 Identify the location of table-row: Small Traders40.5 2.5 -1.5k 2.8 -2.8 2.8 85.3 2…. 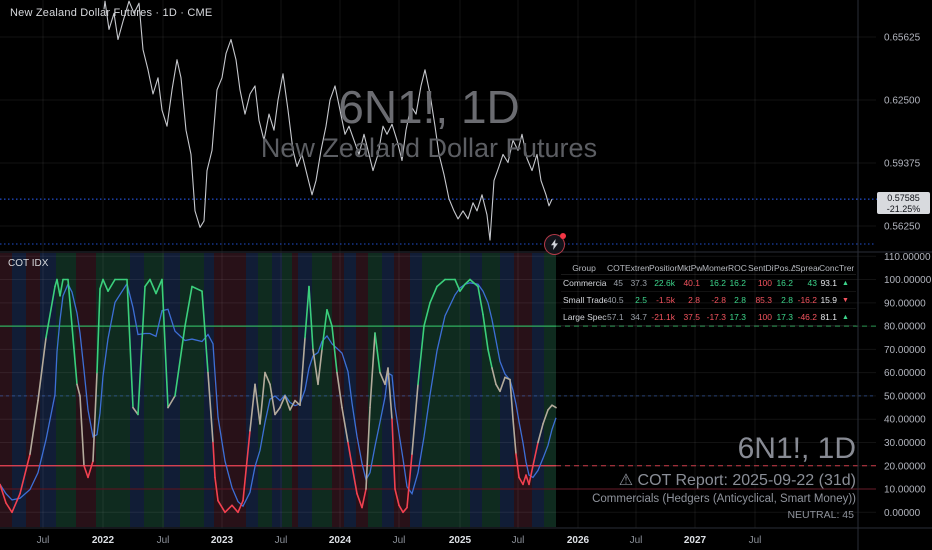
(708, 300).